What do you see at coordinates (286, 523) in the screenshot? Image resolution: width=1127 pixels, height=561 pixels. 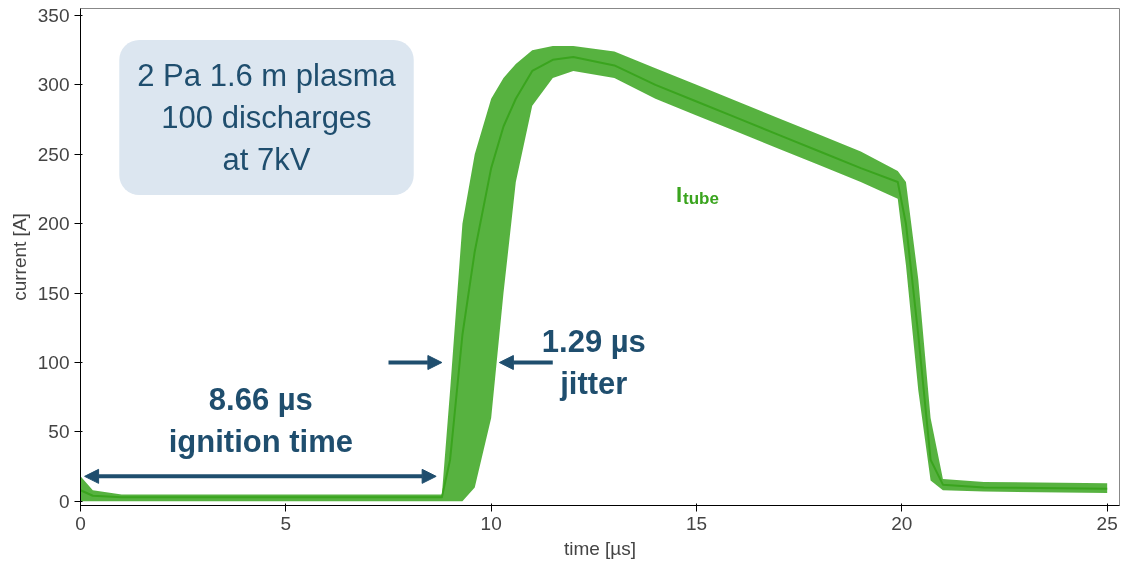 I see `x-tick-label: 5` at bounding box center [286, 523].